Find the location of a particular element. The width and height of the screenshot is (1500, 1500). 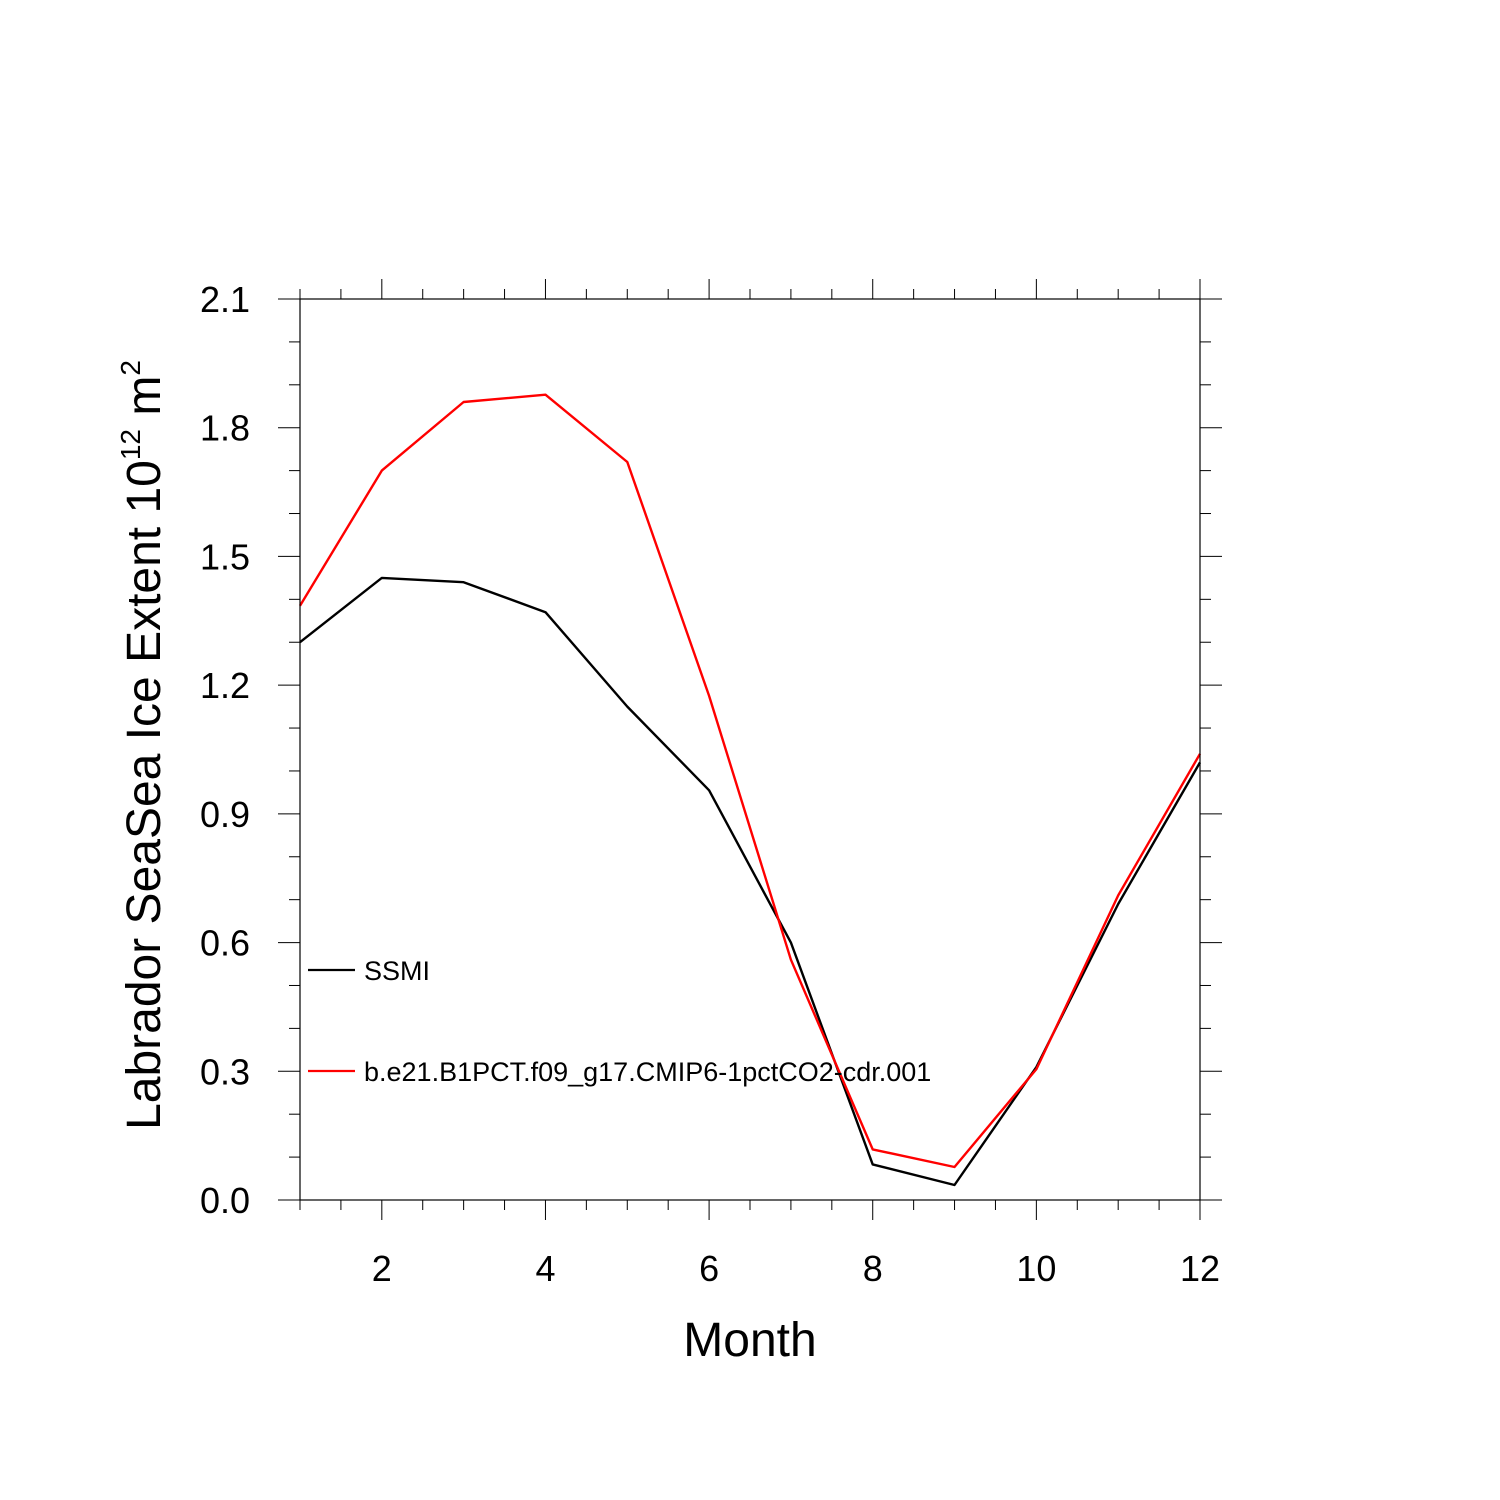

legend-label-ssmi: SSMI is located at coordinates (397, 971).